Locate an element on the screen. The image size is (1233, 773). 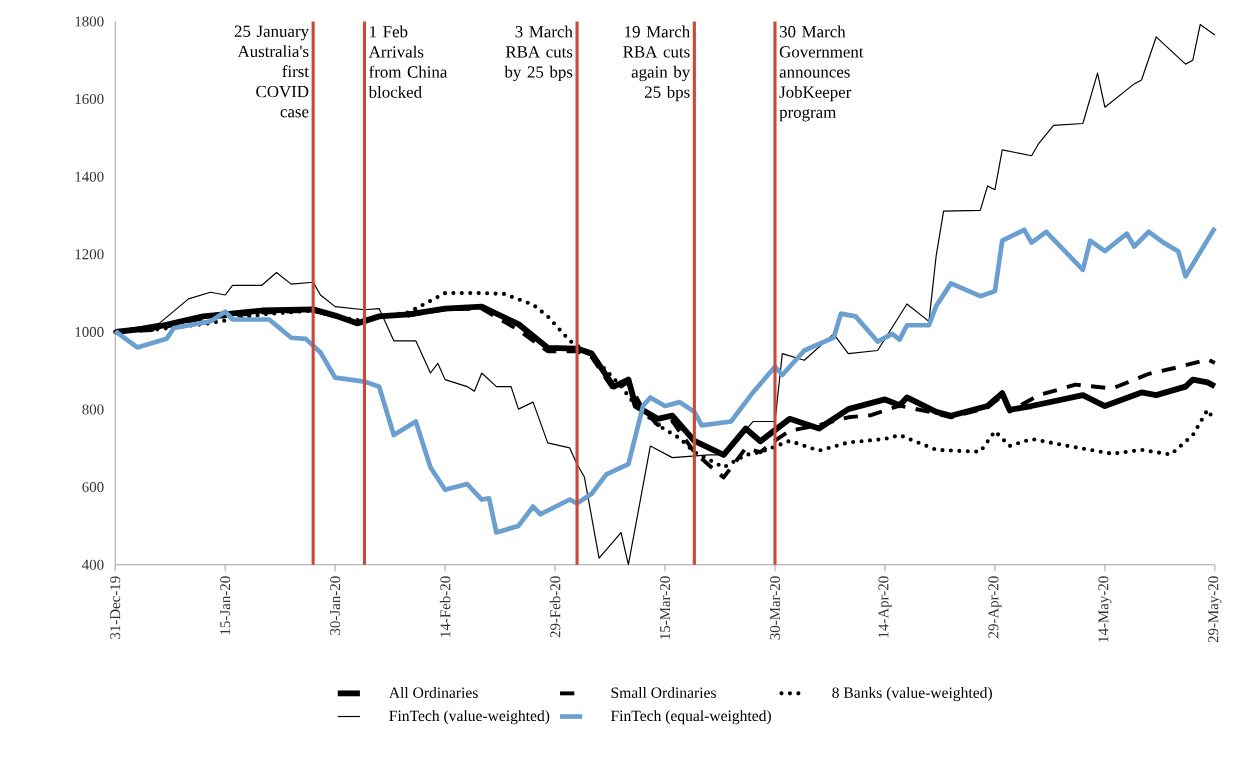
y-tick-label: 1000 is located at coordinates (89, 331).